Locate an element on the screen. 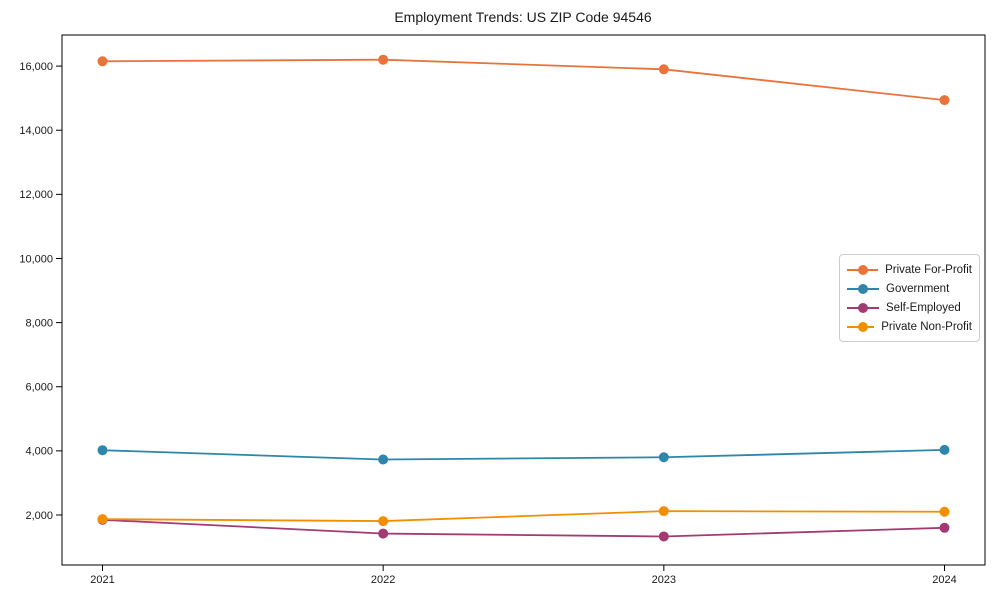 The height and width of the screenshot is (600, 1000). y-tick-label: 16,000 is located at coordinates (36, 67).